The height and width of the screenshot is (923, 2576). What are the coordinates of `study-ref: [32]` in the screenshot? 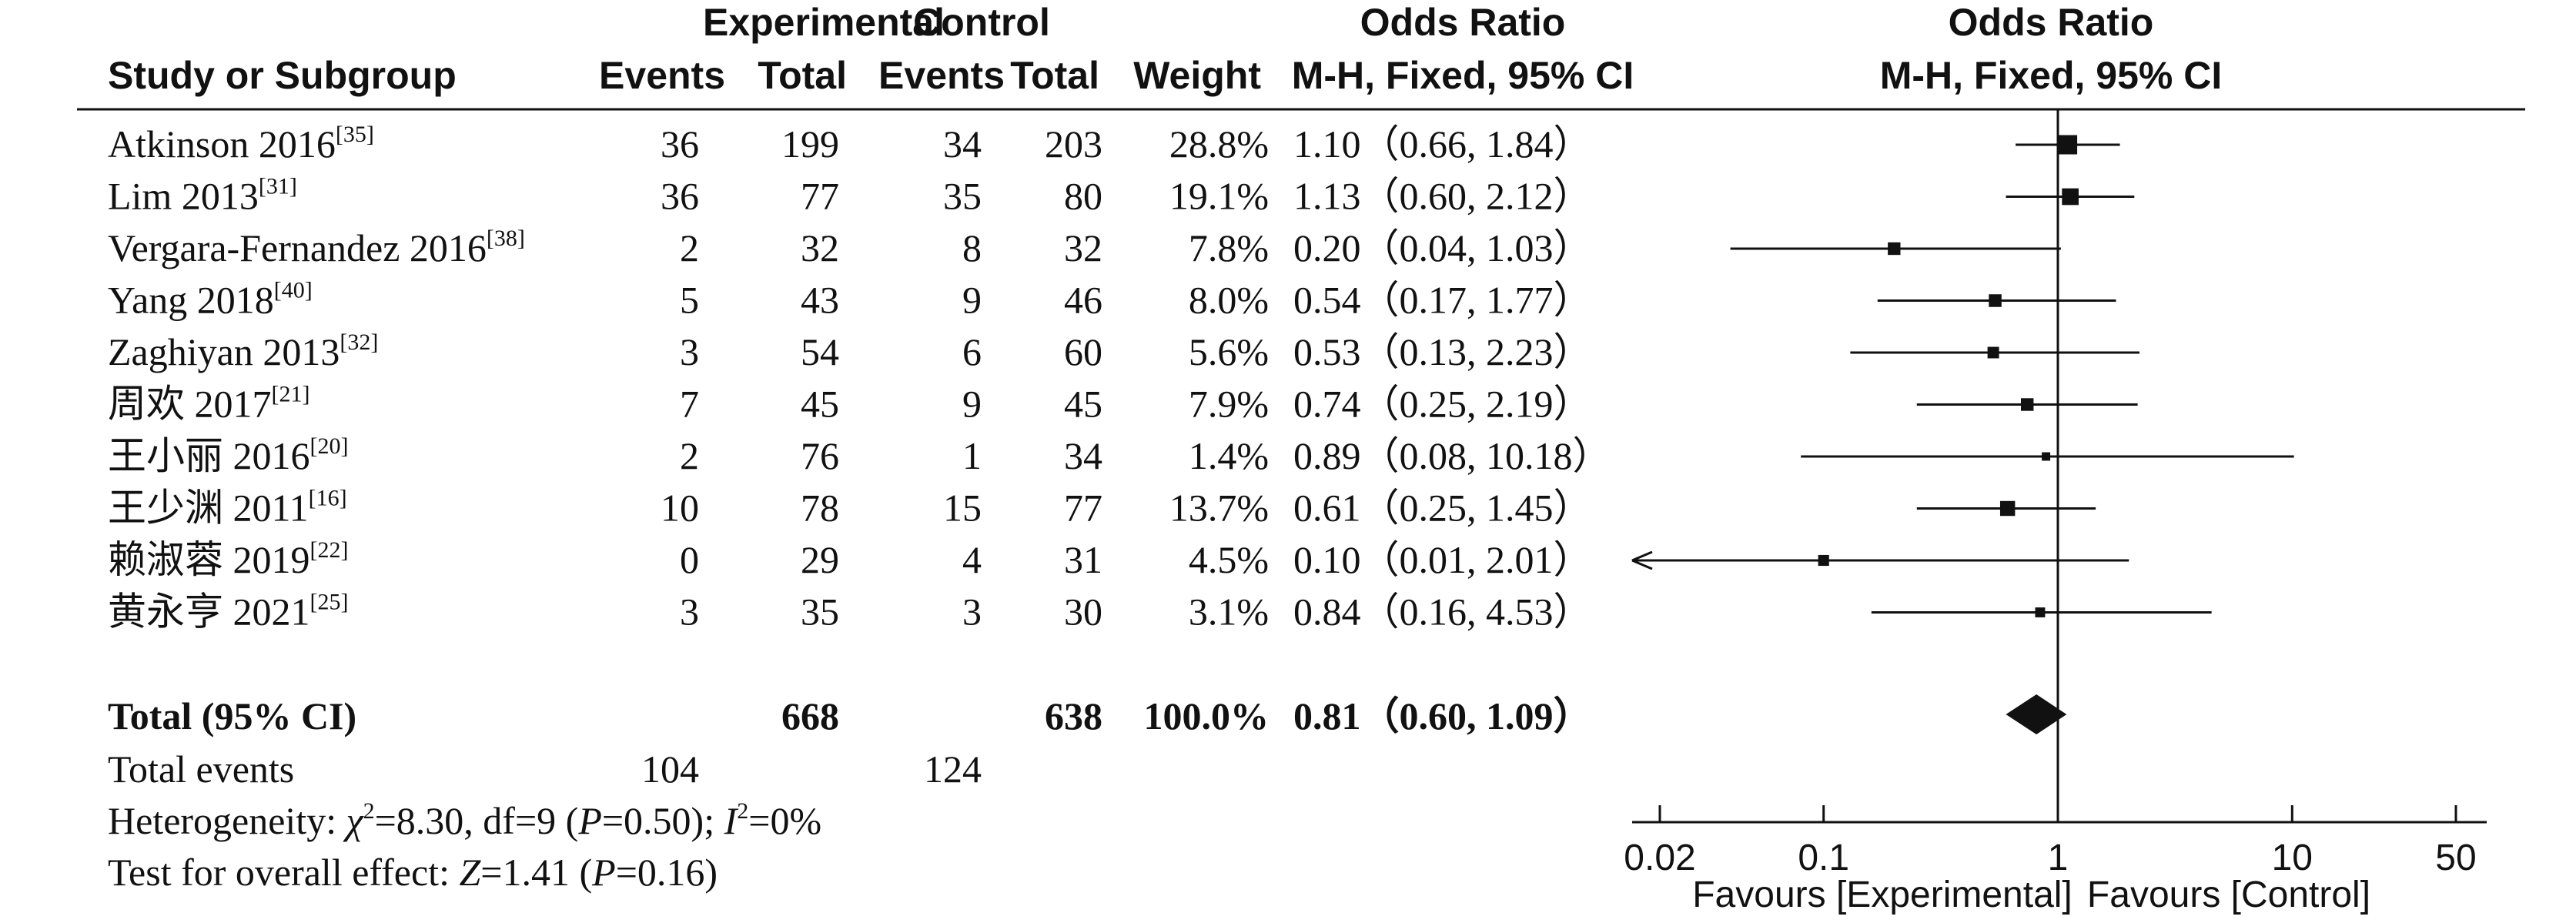 It's located at (359, 342).